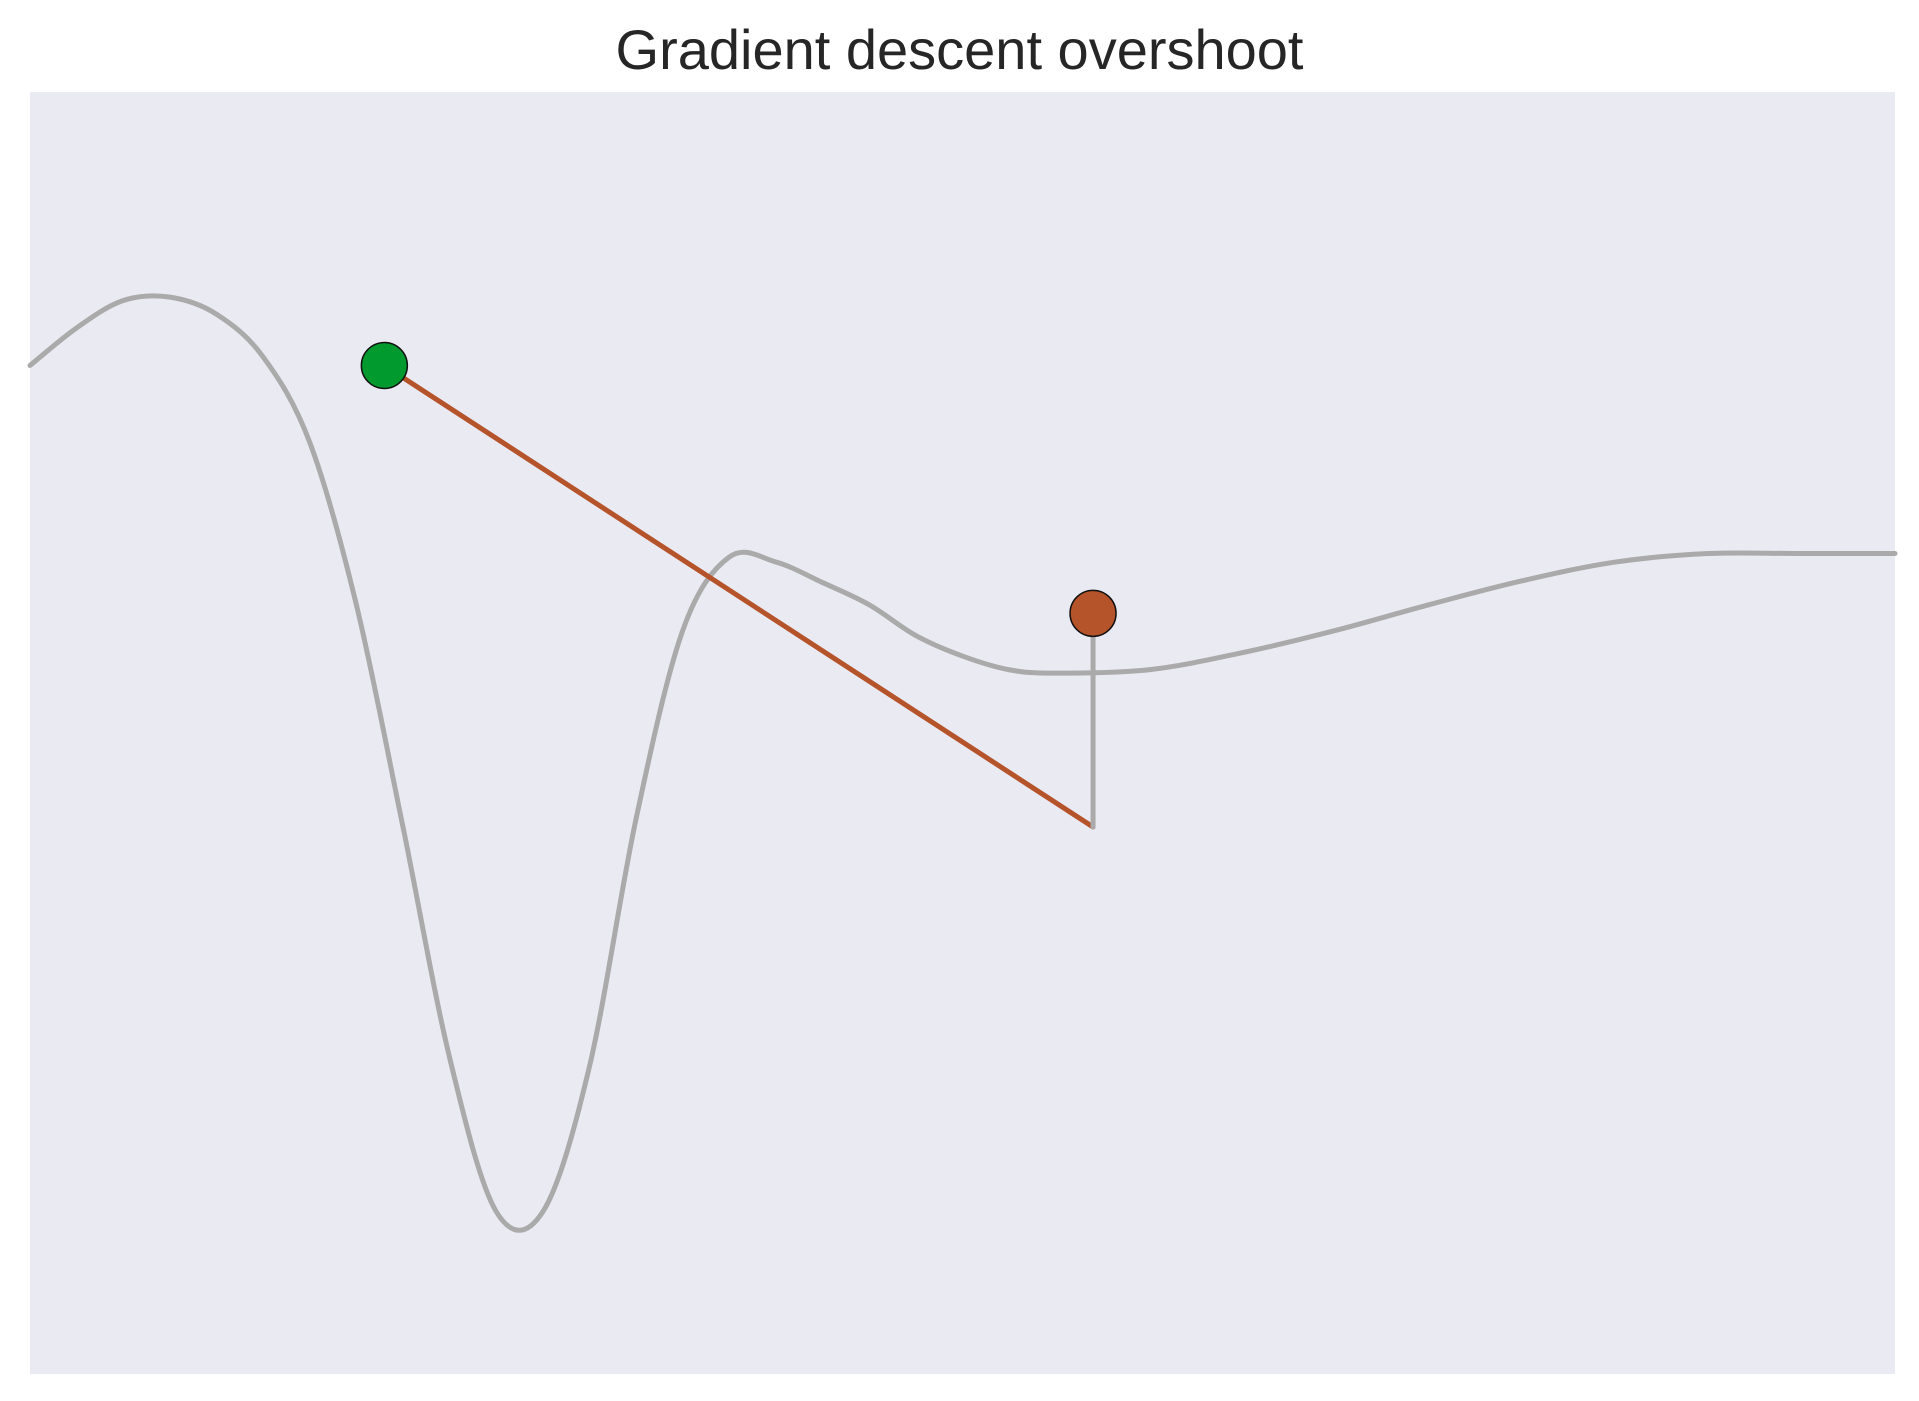 The width and height of the screenshot is (1919, 1401). I want to click on points-layer, so click(738, 489).